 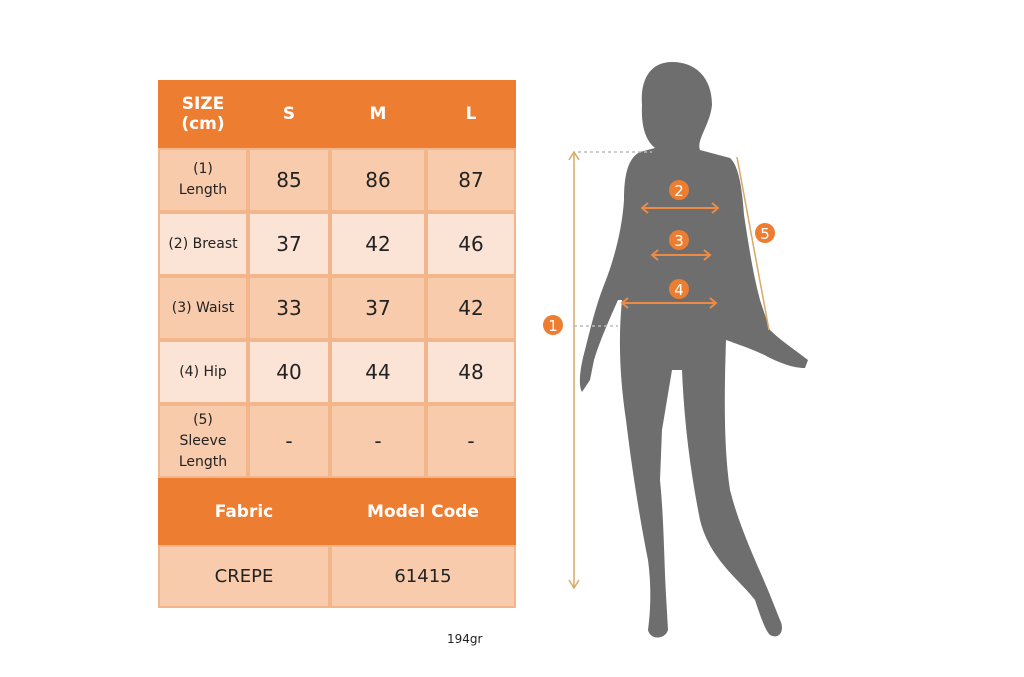 I want to click on header-cell-text: L, so click(x=471, y=114).